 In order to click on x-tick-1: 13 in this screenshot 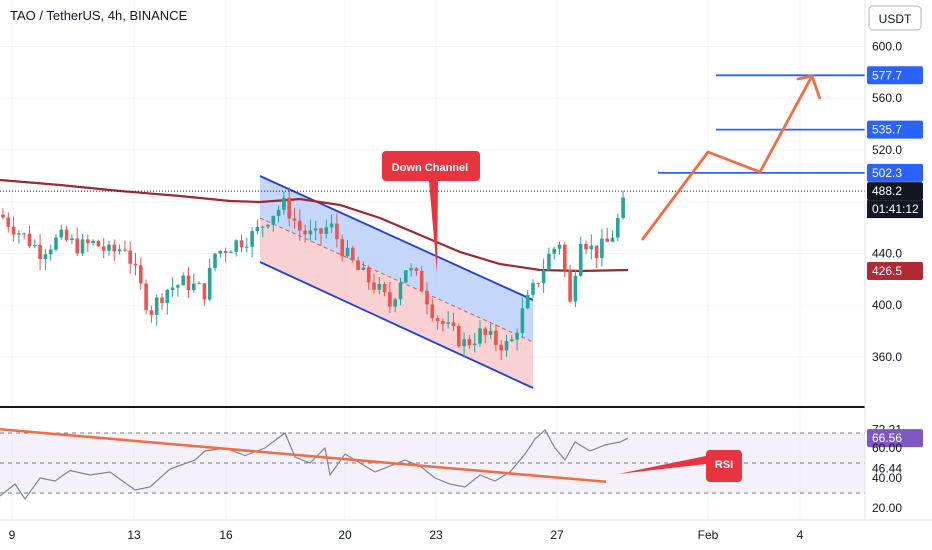, I will do `click(134, 535)`.